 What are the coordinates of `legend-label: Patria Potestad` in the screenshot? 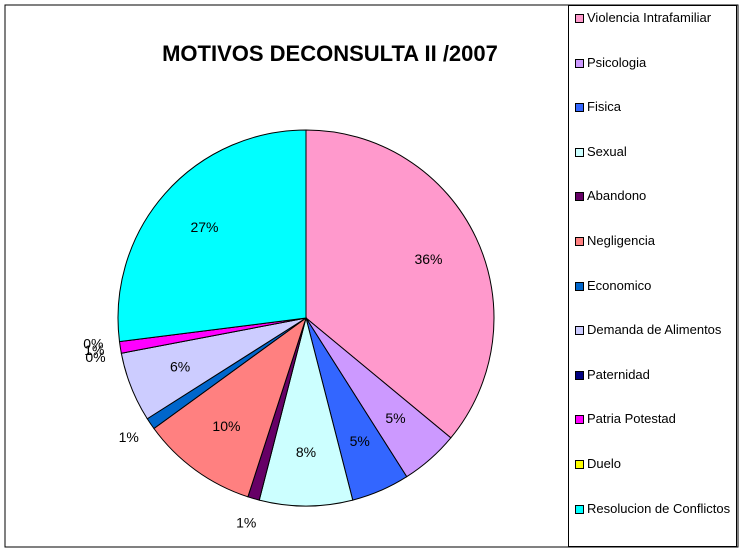 It's located at (631, 419).